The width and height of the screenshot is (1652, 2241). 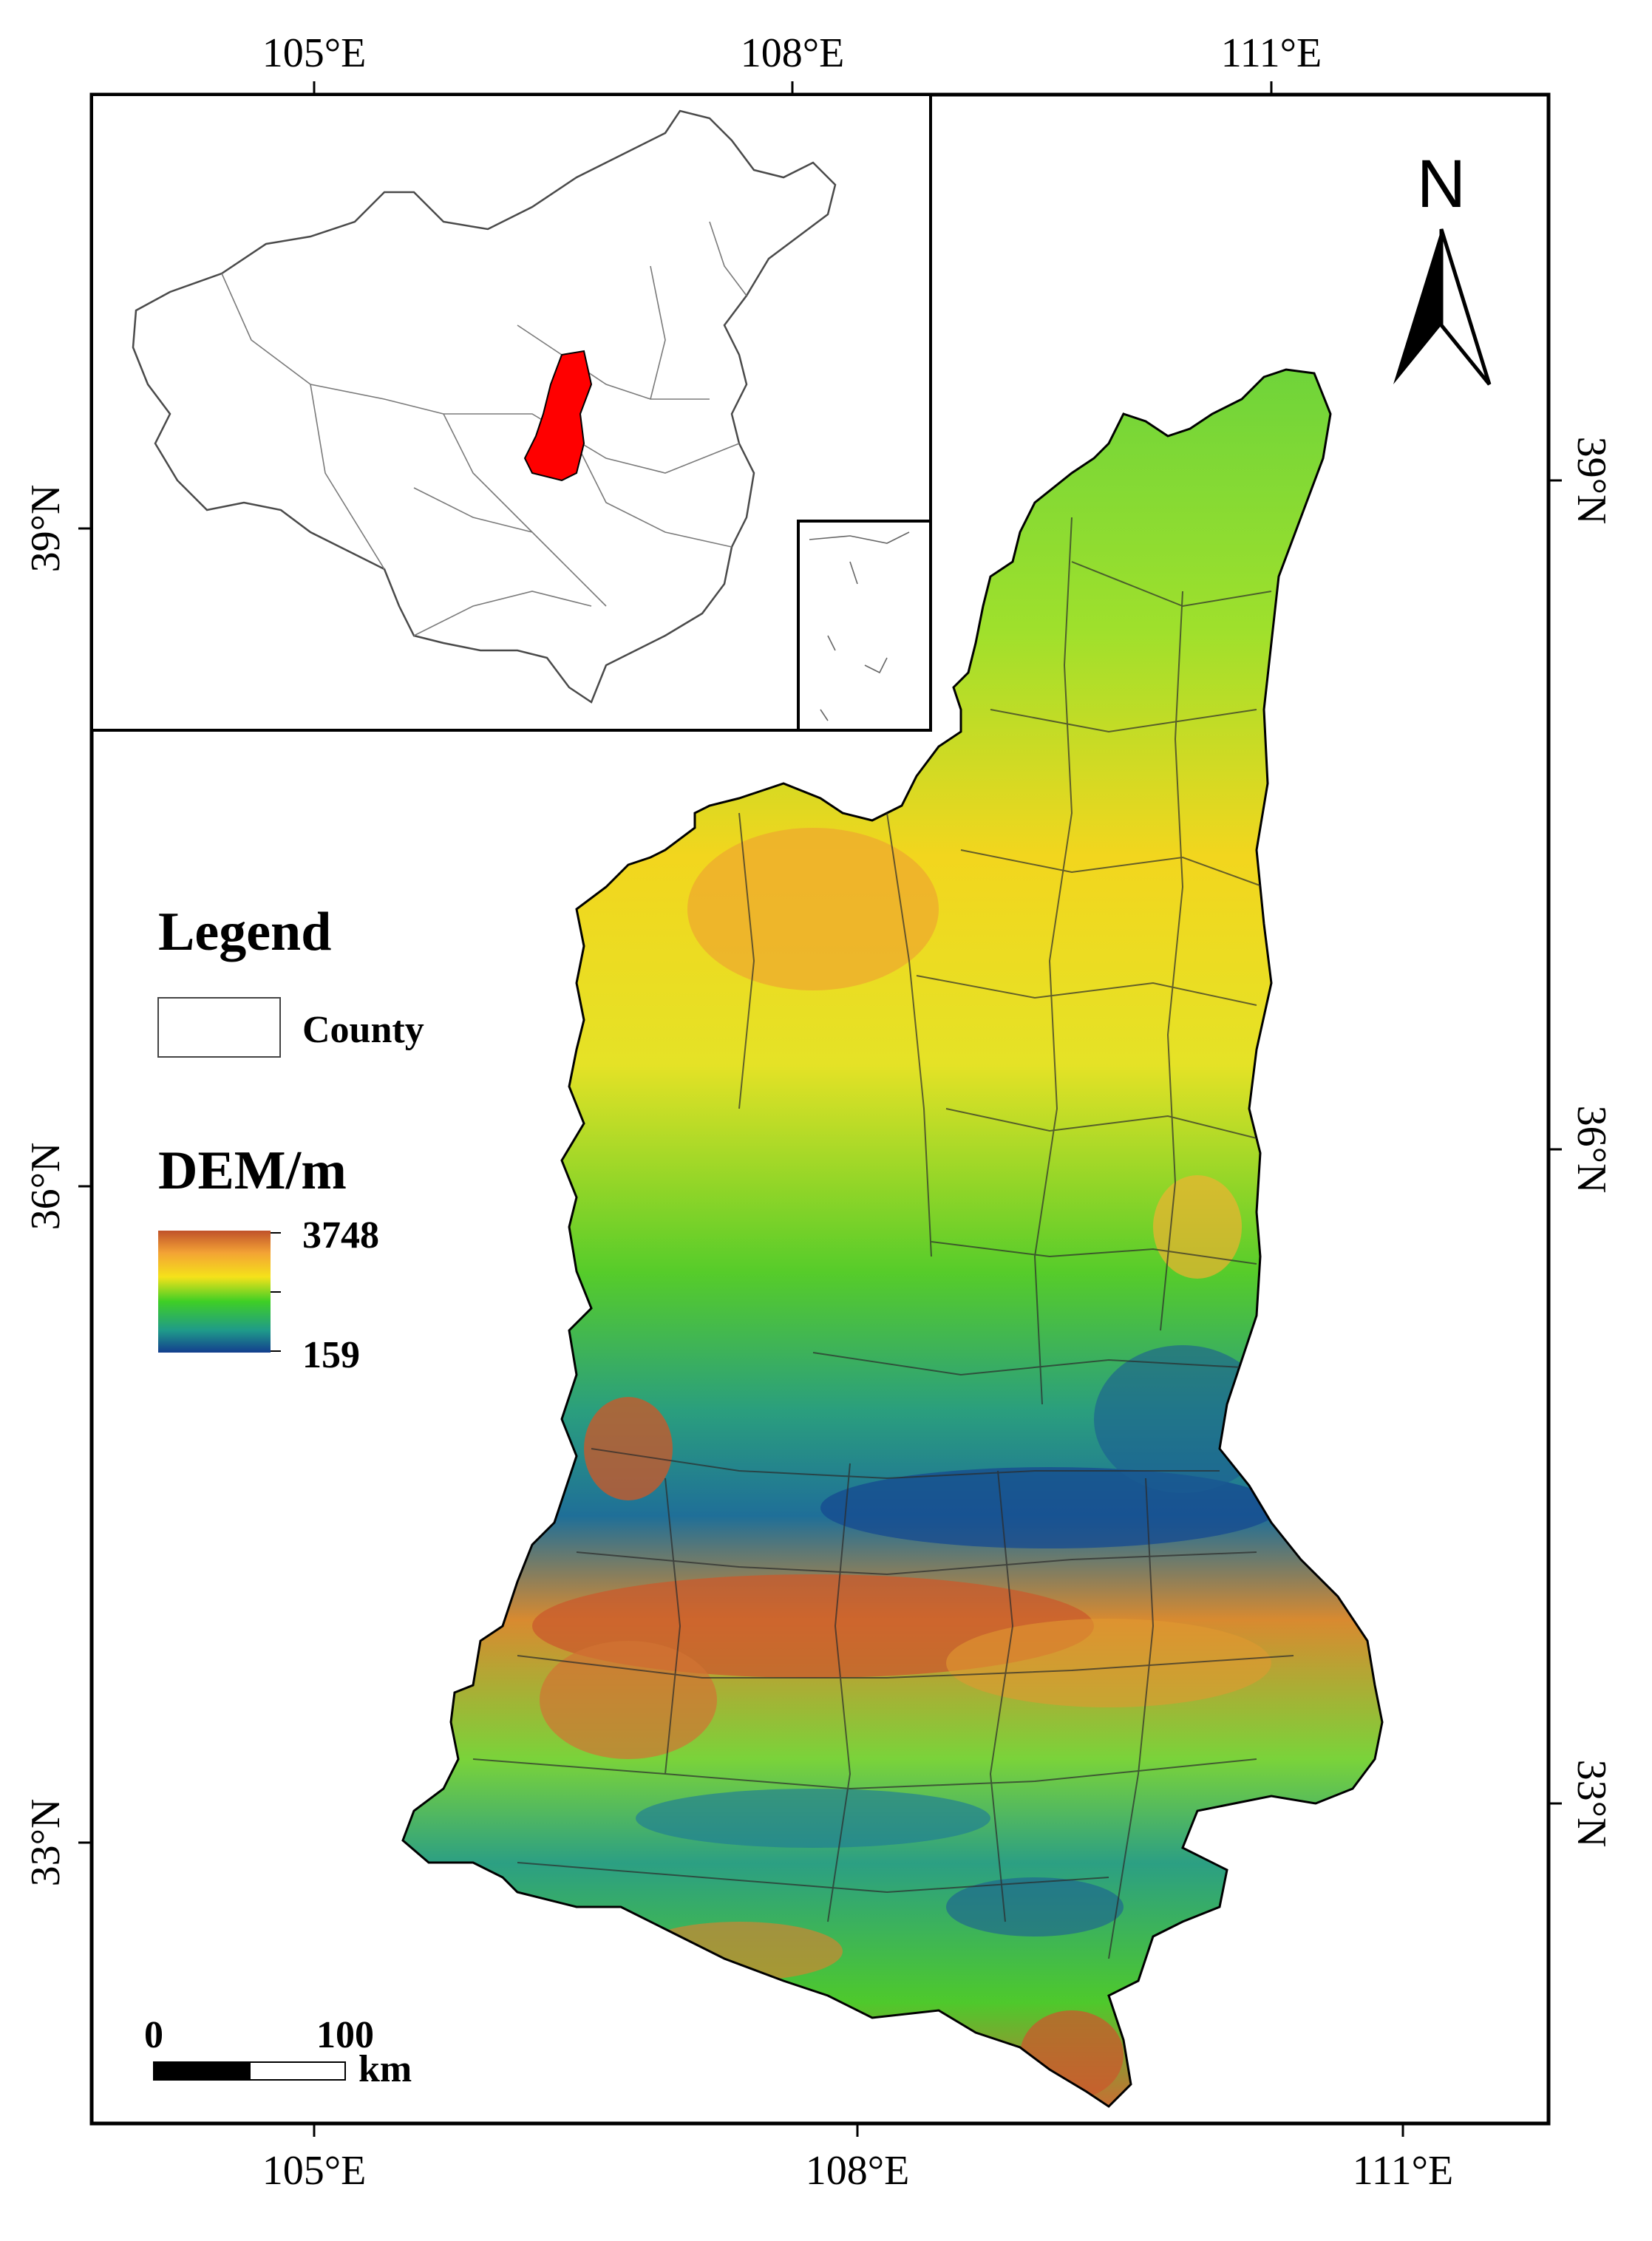 What do you see at coordinates (1442, 266) in the screenshot?
I see `north-arrow-icon: N` at bounding box center [1442, 266].